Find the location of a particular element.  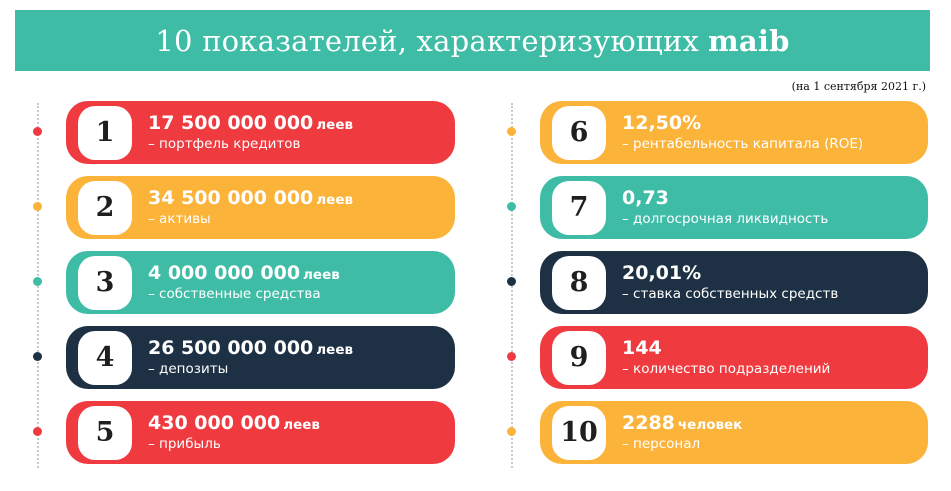

indicator-description: – депозиты is located at coordinates (188, 368).